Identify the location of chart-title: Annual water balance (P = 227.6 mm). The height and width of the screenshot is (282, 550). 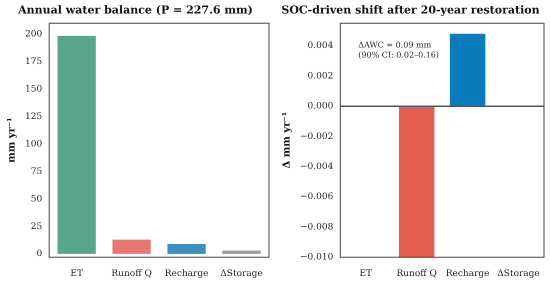
(135, 9).